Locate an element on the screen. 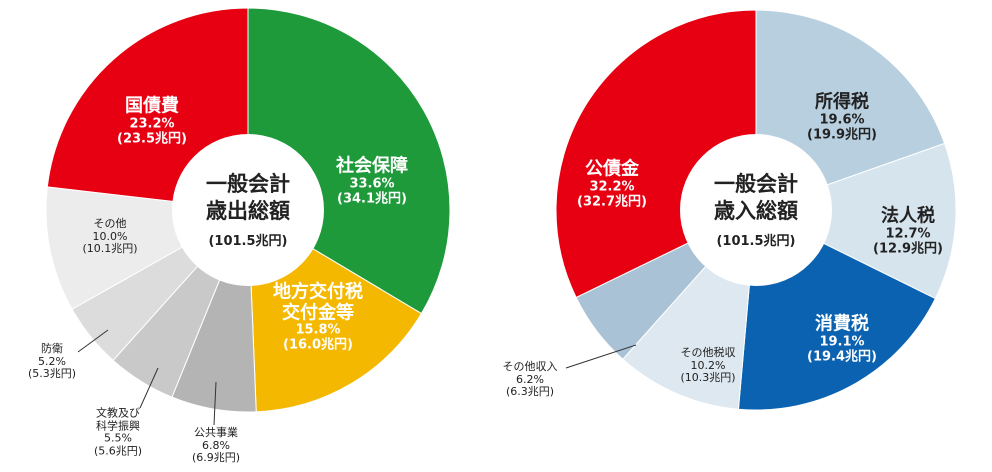 The height and width of the screenshot is (472, 992). category-label: 地方交付税 交付金等 is located at coordinates (318, 302).